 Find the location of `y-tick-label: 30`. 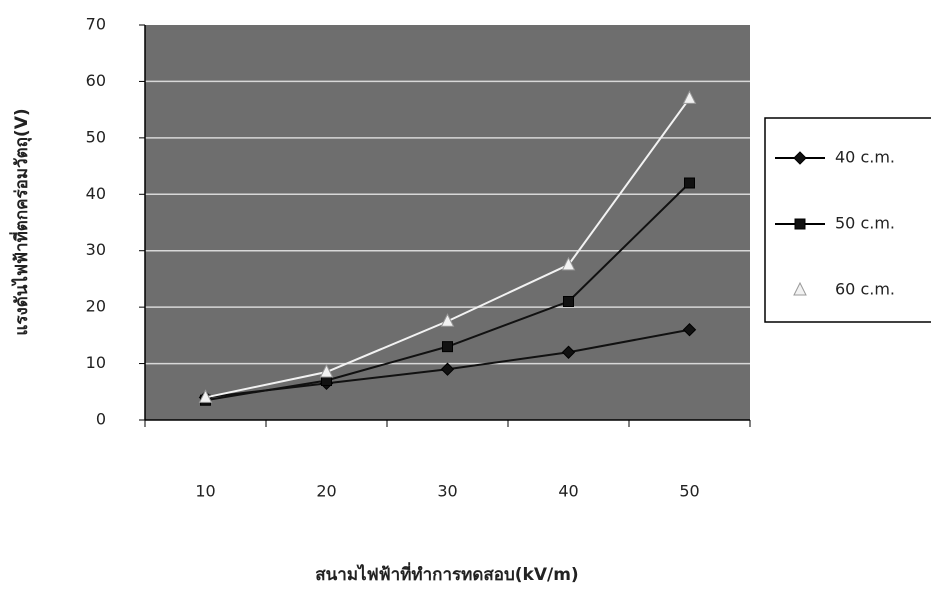

y-tick-label: 30 is located at coordinates (96, 249).